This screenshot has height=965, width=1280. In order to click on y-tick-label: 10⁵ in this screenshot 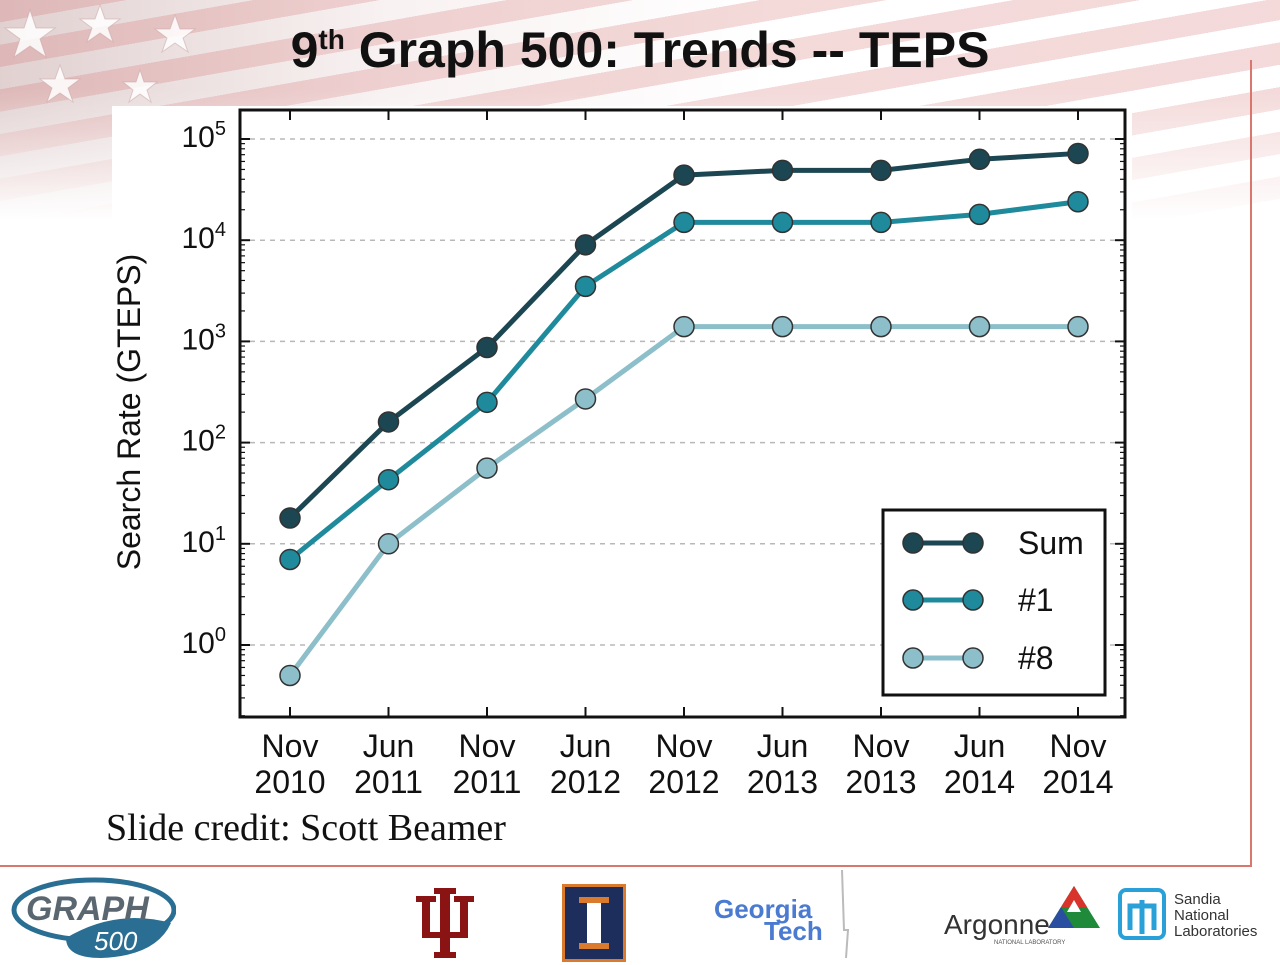, I will do `click(204, 136)`.